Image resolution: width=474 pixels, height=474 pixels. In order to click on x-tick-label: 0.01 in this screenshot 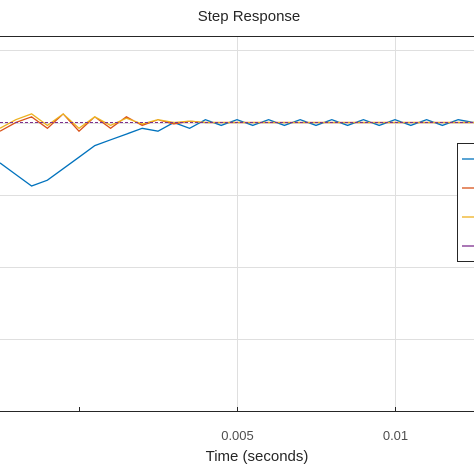, I will do `click(395, 435)`.